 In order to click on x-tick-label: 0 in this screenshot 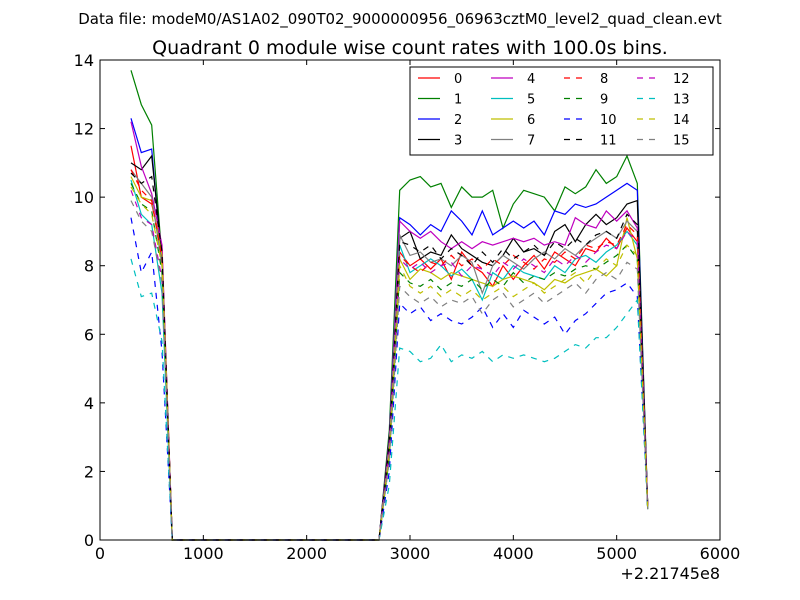, I will do `click(100, 553)`.